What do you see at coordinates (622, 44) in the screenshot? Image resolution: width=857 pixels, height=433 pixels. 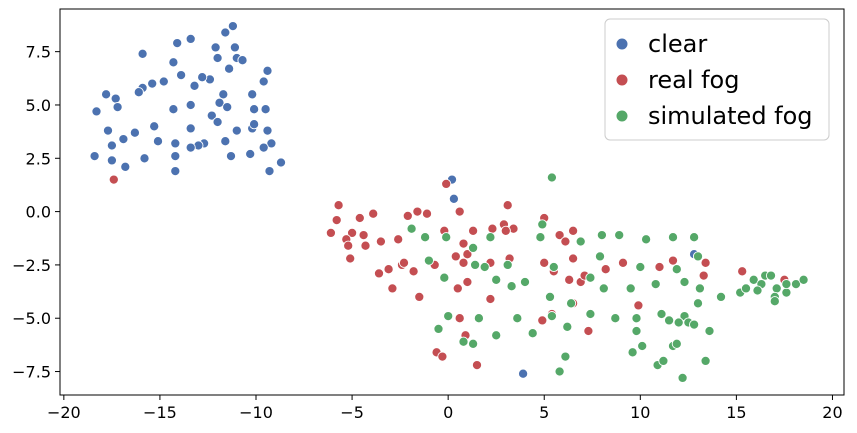 I see `legend-marker` at bounding box center [622, 44].